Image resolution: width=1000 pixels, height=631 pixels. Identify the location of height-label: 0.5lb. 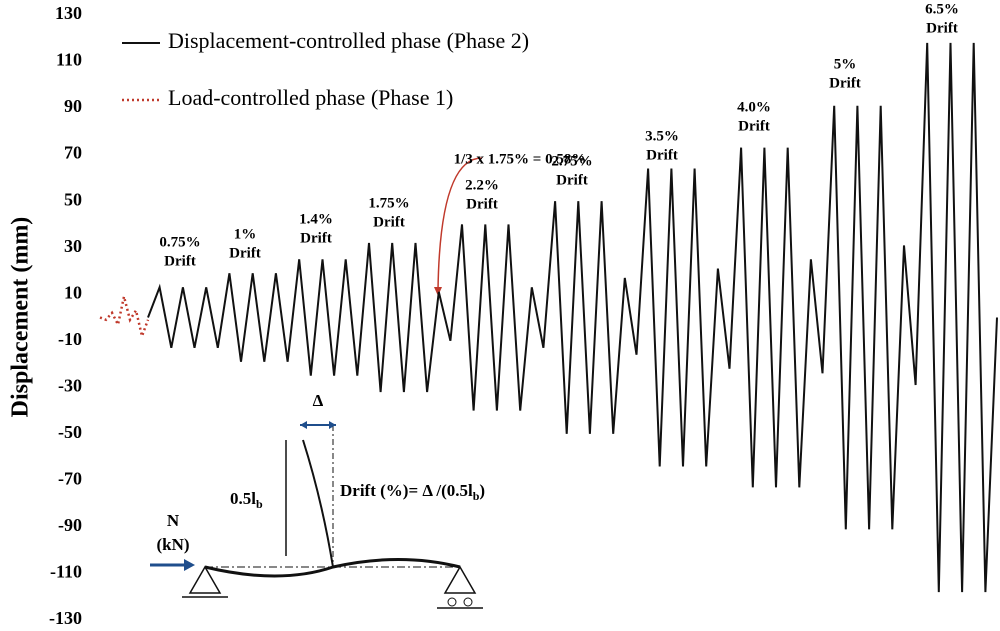
(246, 500).